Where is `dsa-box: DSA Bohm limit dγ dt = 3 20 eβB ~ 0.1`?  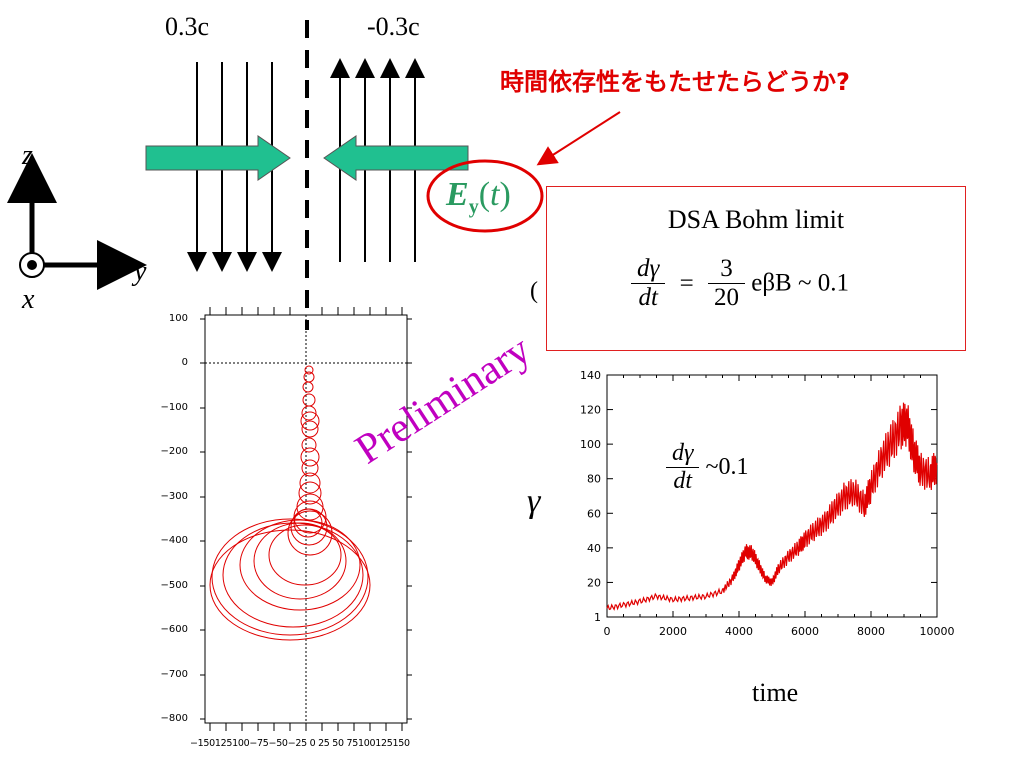
dsa-box: DSA Bohm limit dγ dt = 3 20 eβB ~ 0.1 is located at coordinates (756, 268).